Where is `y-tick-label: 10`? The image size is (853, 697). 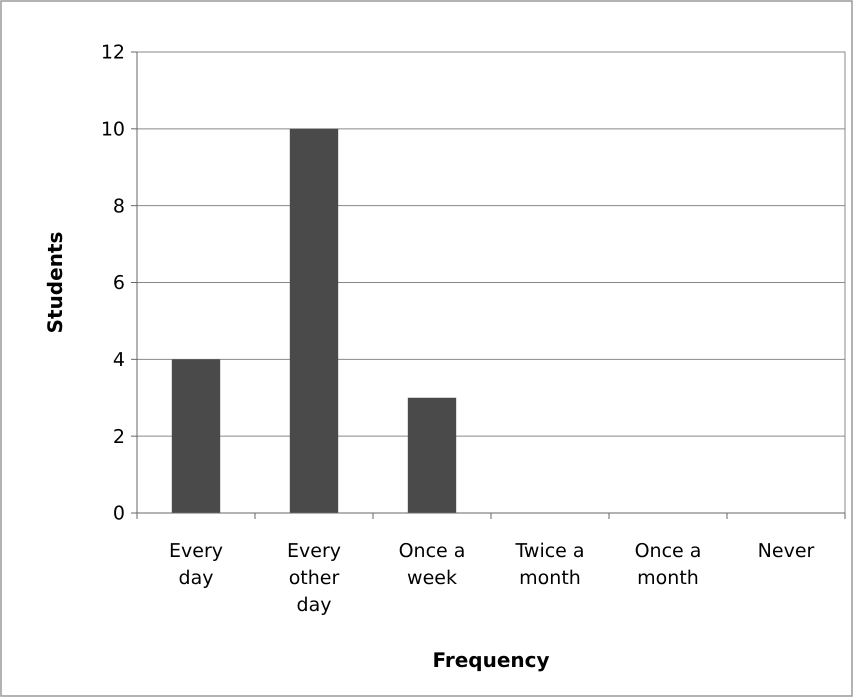
y-tick-label: 10 is located at coordinates (112, 129).